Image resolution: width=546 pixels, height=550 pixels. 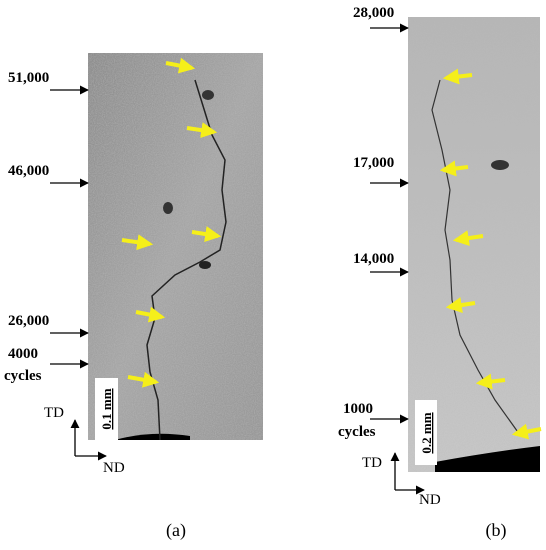 What do you see at coordinates (496, 530) in the screenshot?
I see `caption: (b)` at bounding box center [496, 530].